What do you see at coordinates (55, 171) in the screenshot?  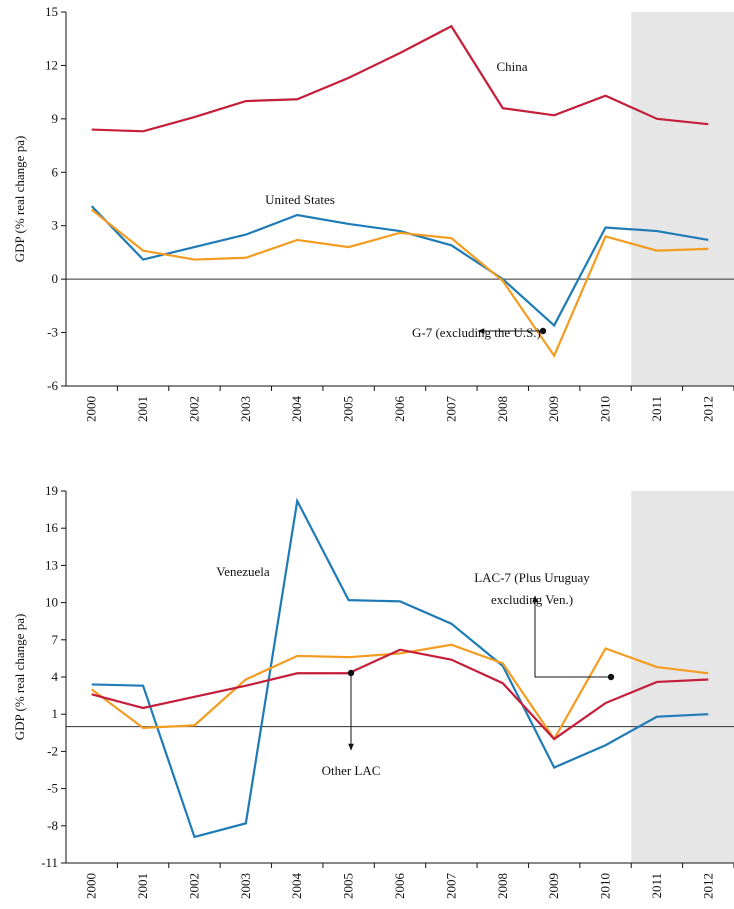 I see `y-tick-label: 6` at bounding box center [55, 171].